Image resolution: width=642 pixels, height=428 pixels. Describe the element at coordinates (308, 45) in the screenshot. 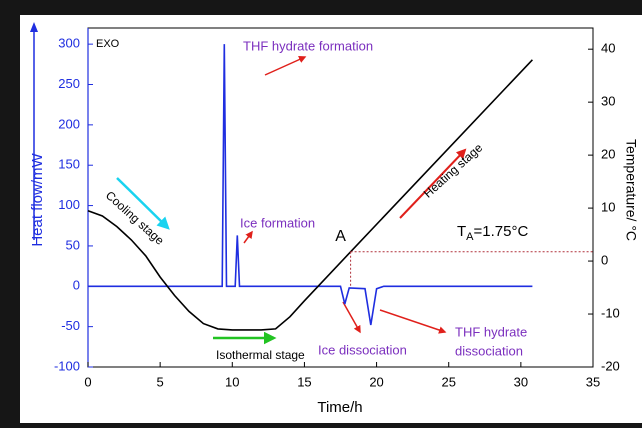

I see `annotation: THF hydrate formation` at that location.